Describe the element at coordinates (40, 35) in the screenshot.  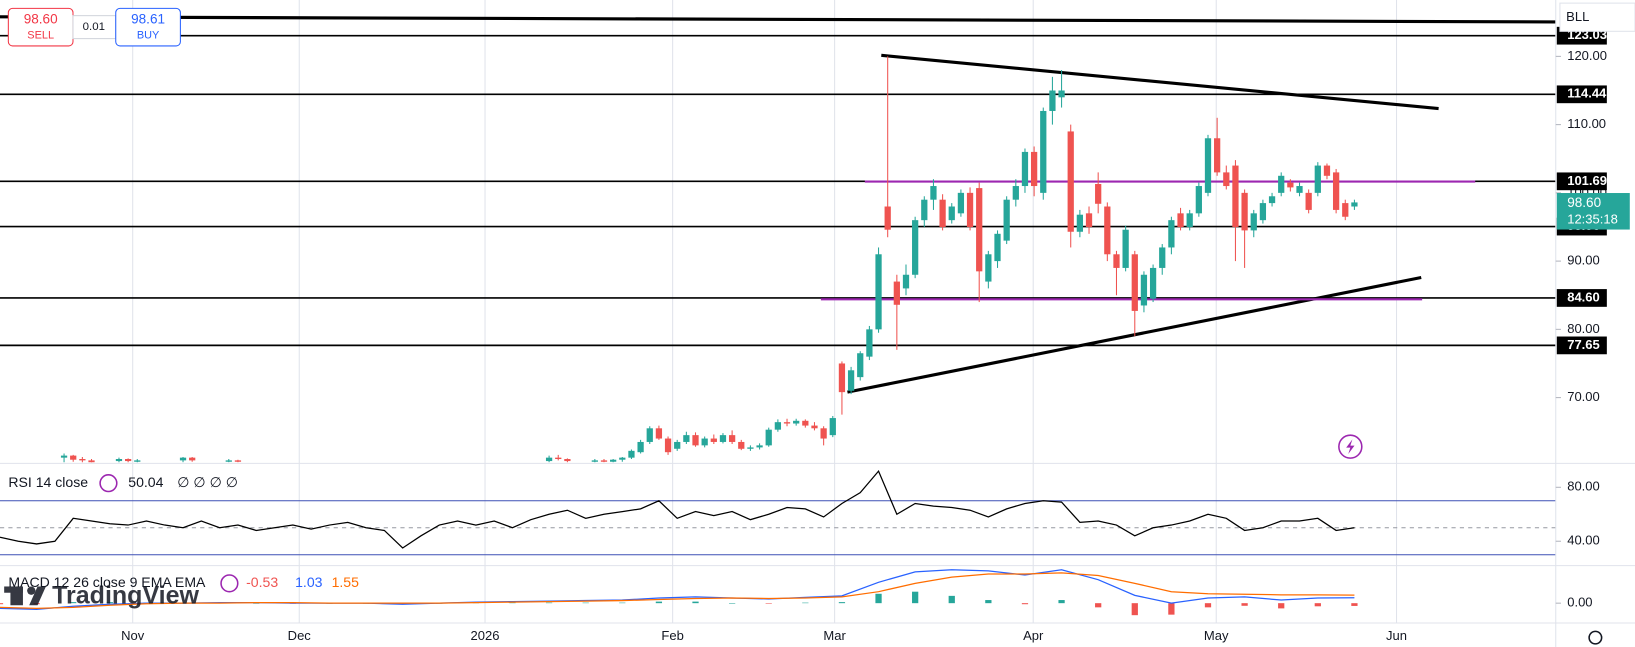
I see `sell-label: SELL` at that location.